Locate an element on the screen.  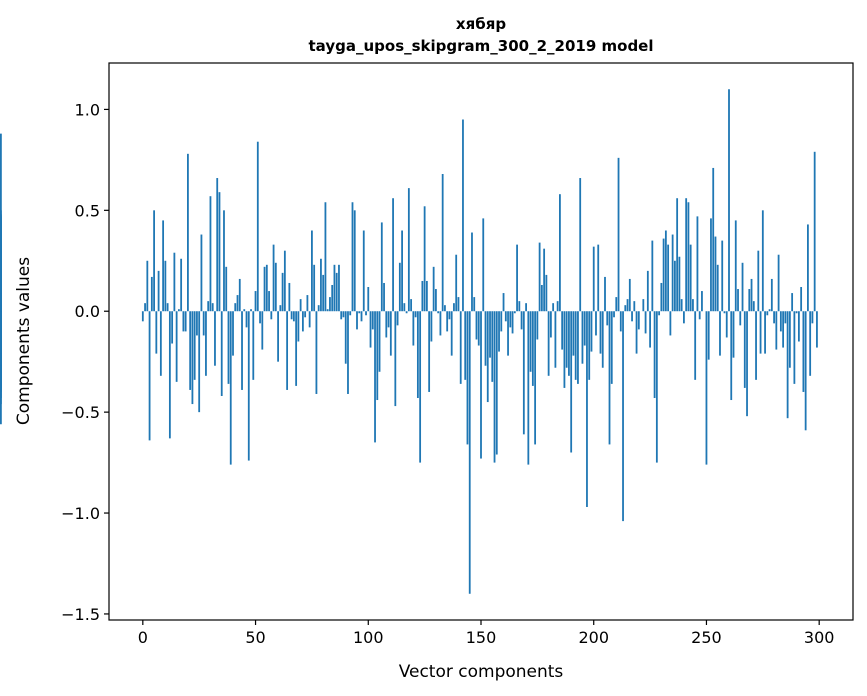
x-tick-label: 150 is located at coordinates (481, 637).